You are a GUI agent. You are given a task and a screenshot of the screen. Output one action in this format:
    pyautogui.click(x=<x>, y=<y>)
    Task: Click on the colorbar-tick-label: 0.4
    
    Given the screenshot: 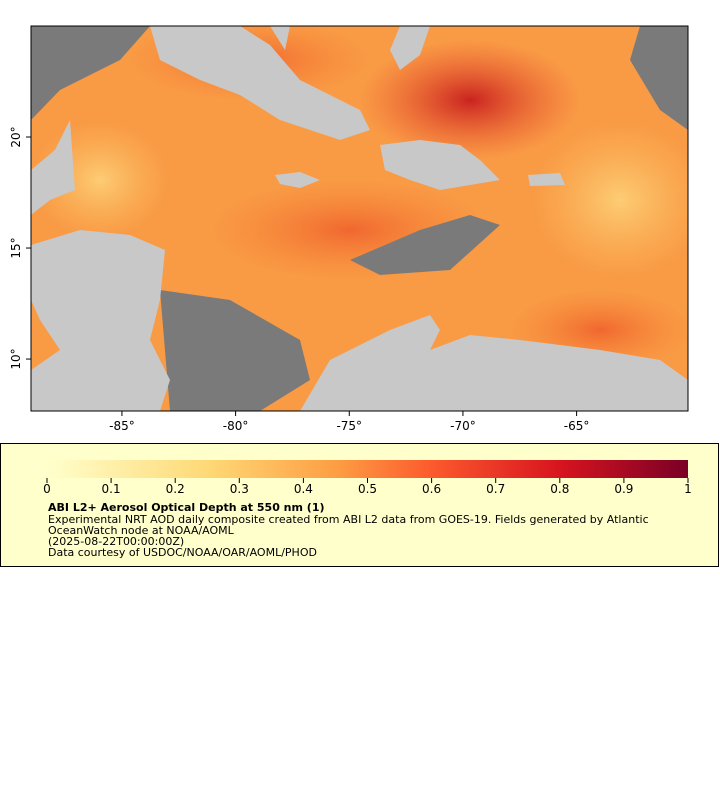 What is the action you would take?
    pyautogui.click(x=303, y=489)
    